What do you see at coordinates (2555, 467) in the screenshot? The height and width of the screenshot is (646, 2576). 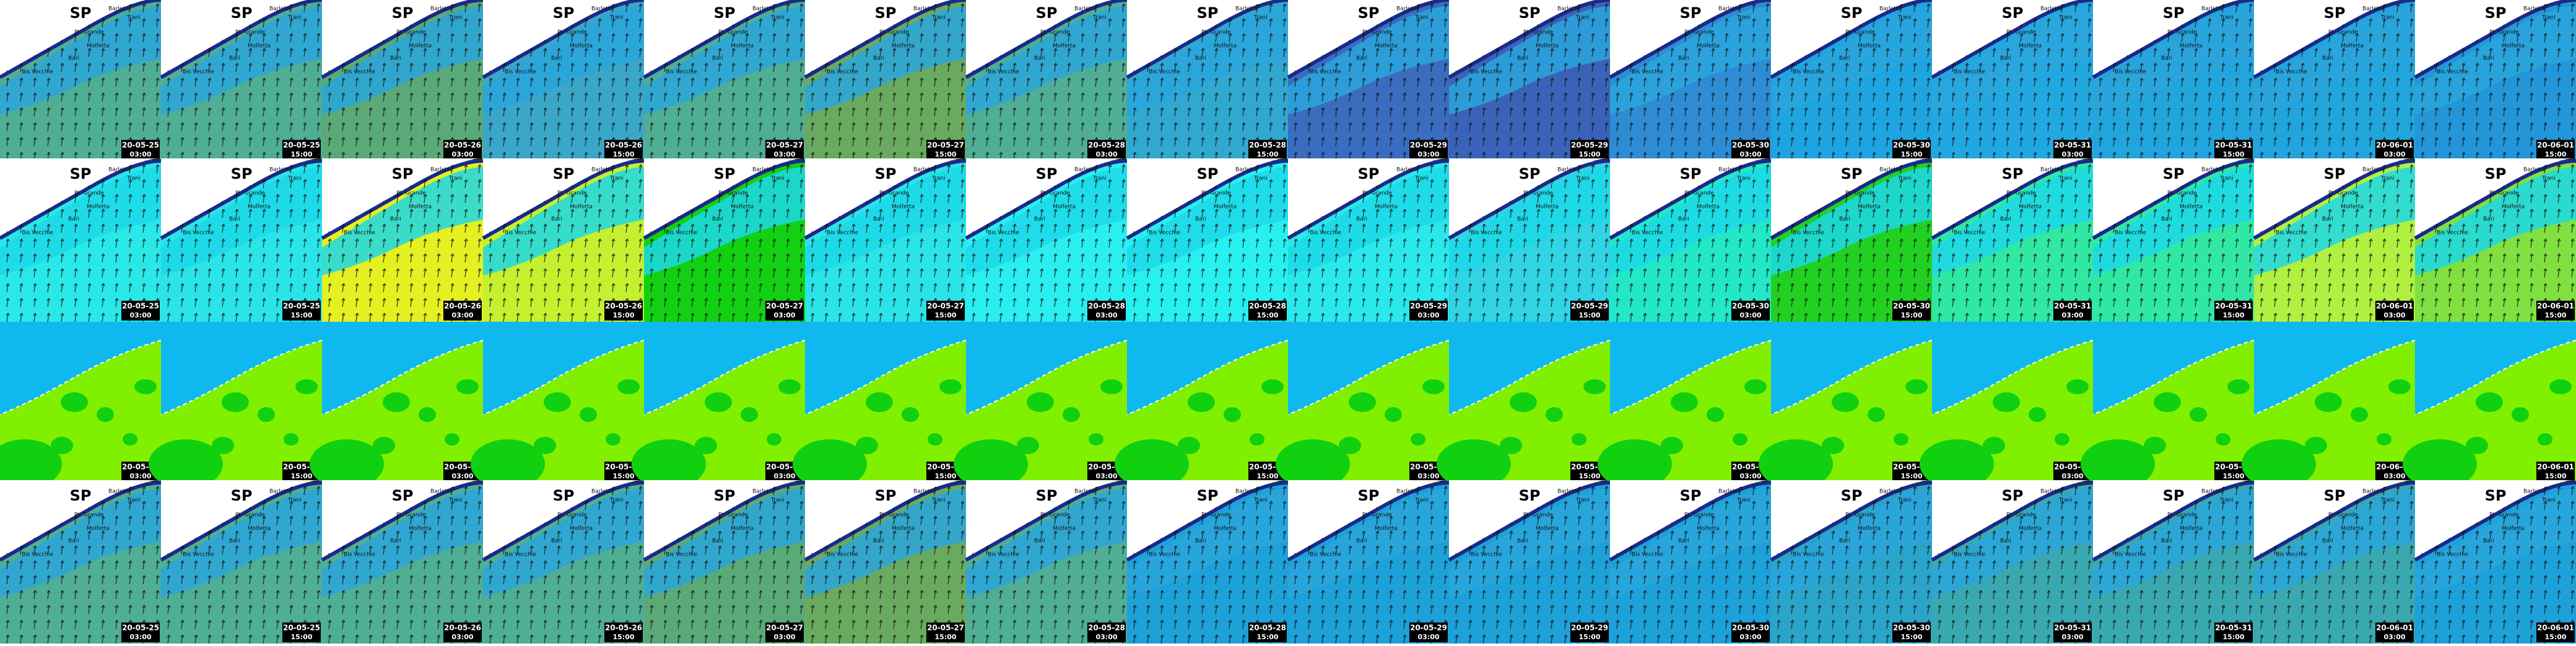 I see `tile-date: 20-06-01` at bounding box center [2555, 467].